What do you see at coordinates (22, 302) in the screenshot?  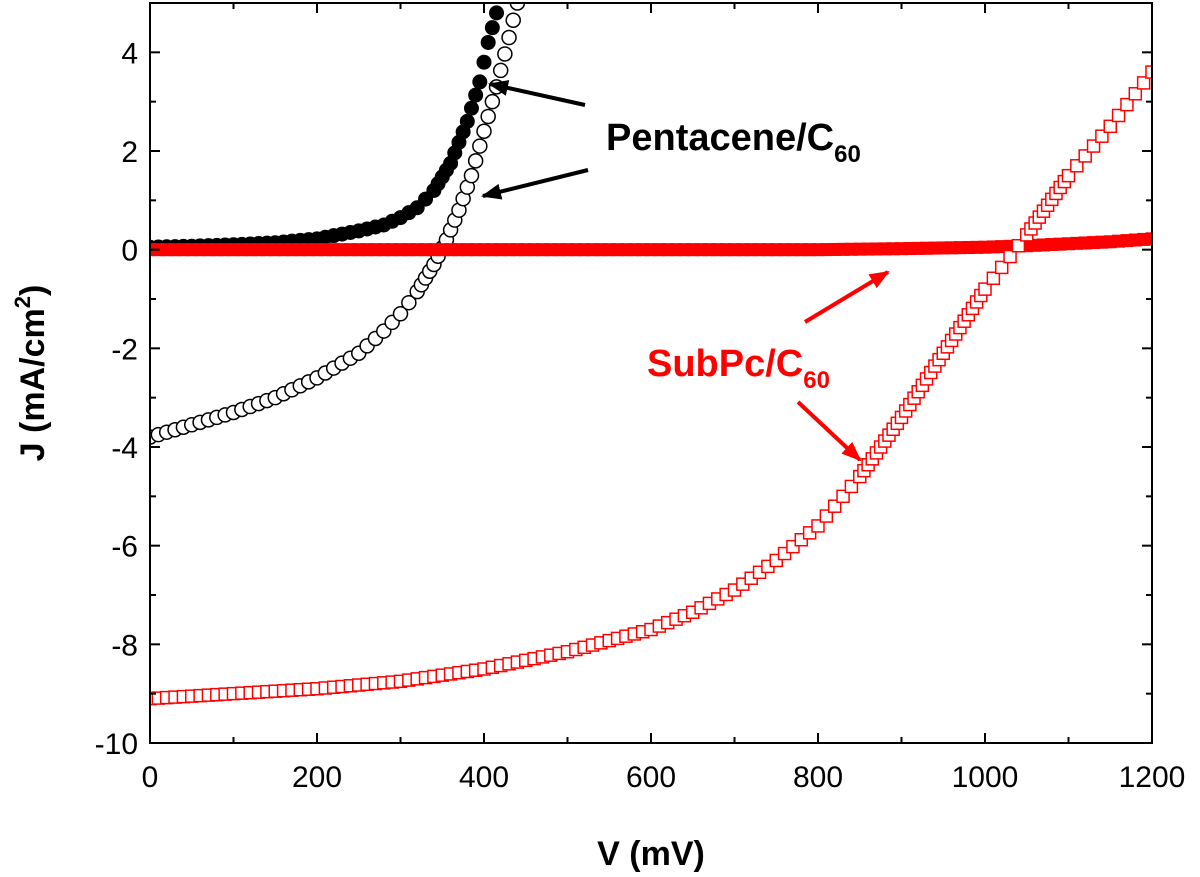 I see `y-axis-title-superscript: 2` at bounding box center [22, 302].